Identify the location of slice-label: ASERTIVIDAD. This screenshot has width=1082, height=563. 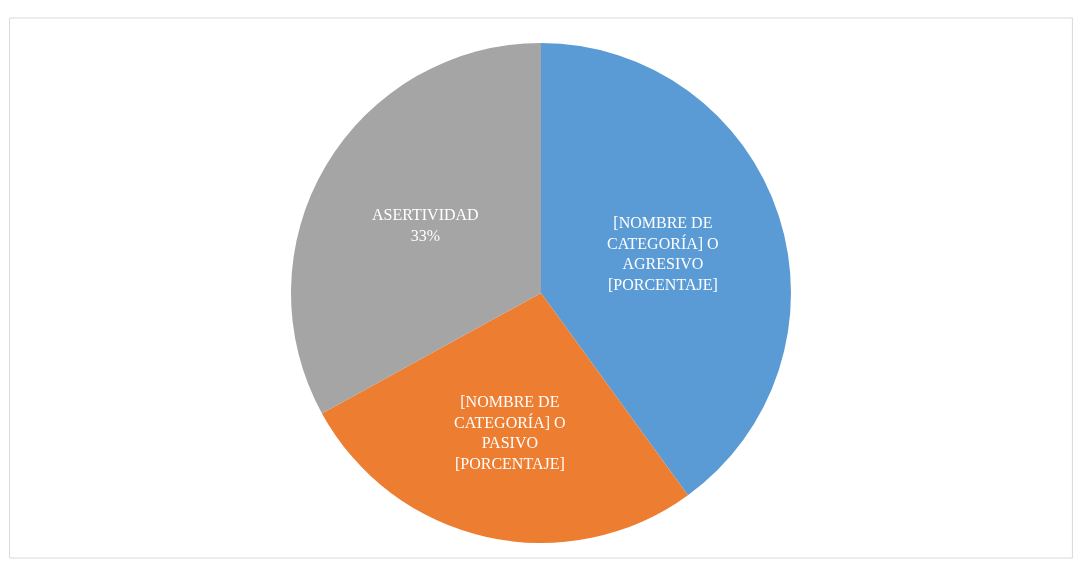
(425, 214).